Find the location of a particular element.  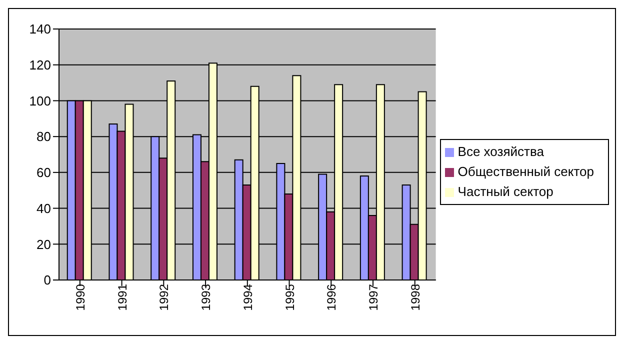

x-tick-label: 1995 is located at coordinates (289, 297).